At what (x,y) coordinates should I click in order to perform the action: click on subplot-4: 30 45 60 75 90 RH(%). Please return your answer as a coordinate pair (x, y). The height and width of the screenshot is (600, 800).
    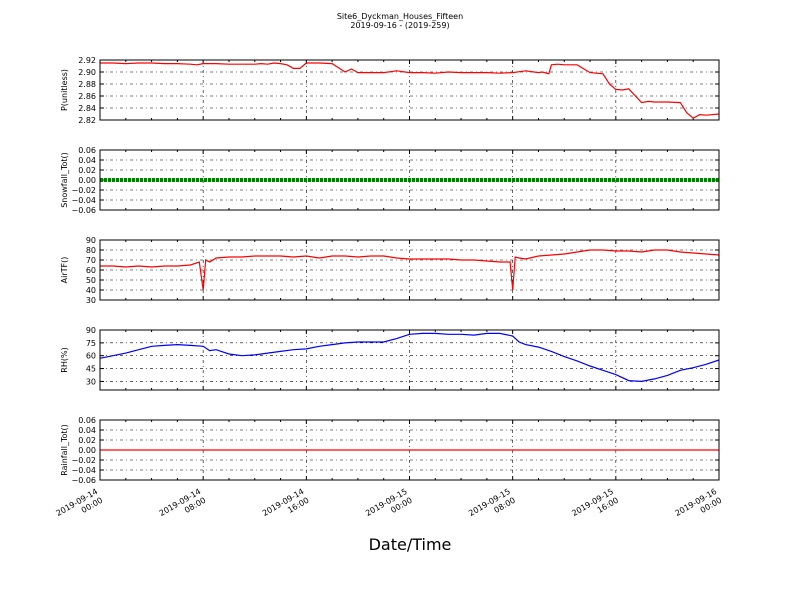
    Looking at the image, I should click on (390, 358).